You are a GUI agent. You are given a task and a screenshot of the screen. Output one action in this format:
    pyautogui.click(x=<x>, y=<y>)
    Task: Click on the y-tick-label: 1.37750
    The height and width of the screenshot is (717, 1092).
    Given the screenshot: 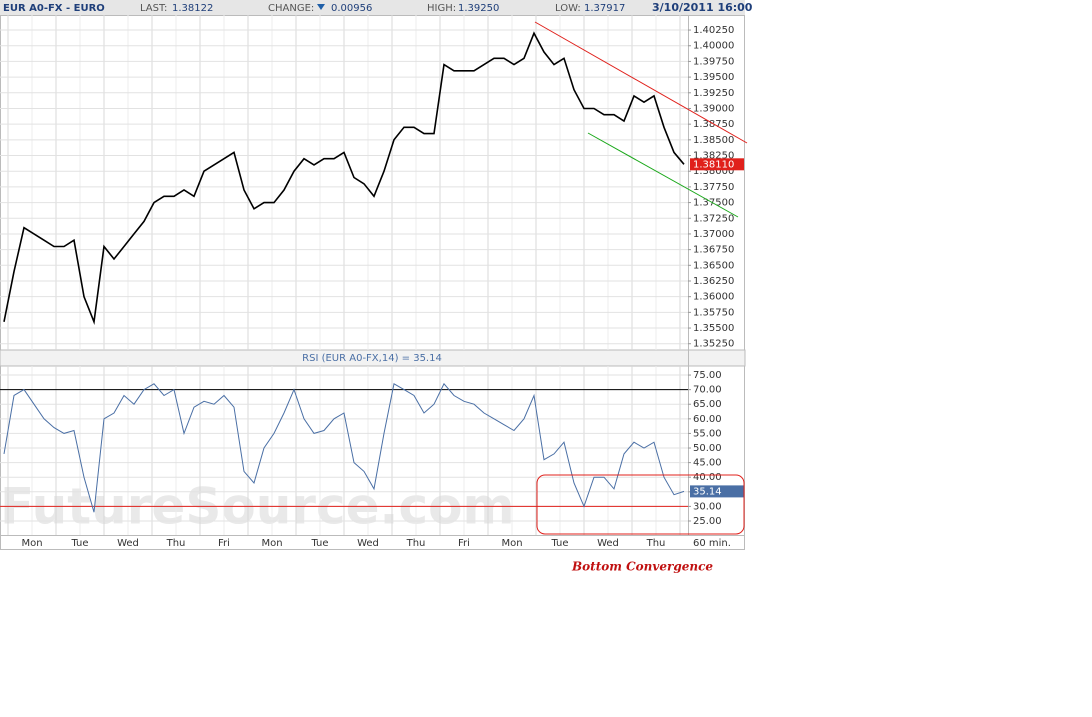 What is the action you would take?
    pyautogui.click(x=713, y=187)
    